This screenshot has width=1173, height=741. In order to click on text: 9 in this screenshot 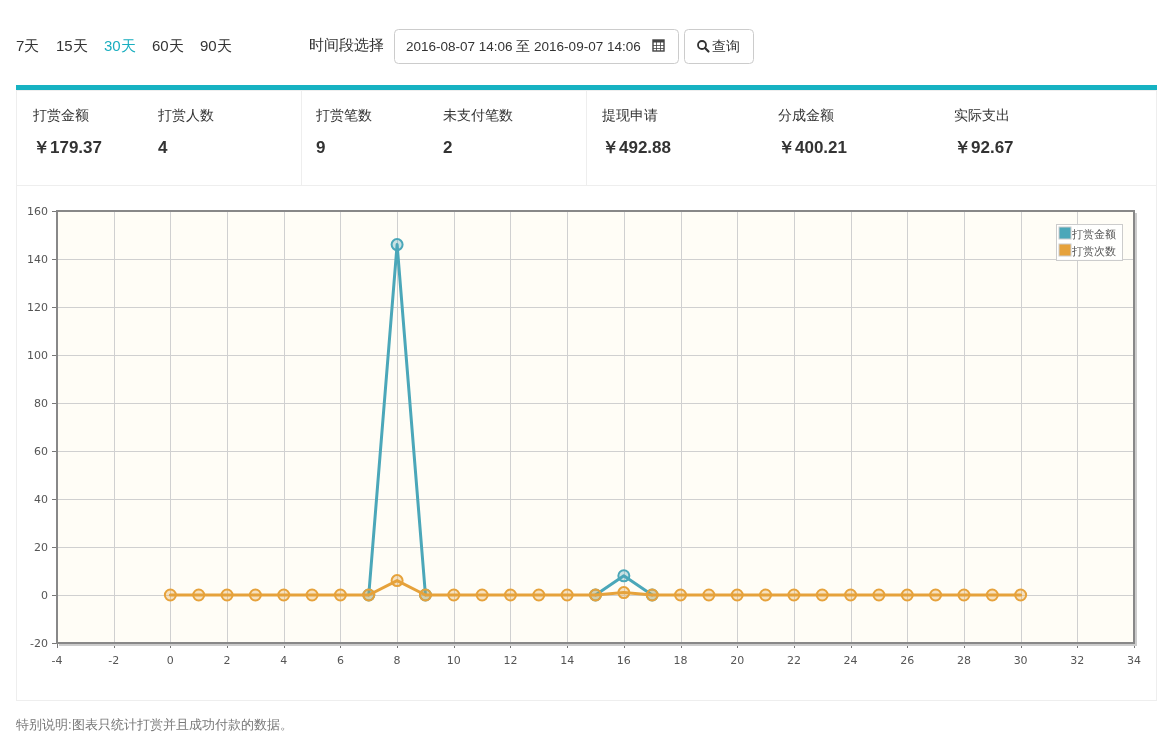, I will do `click(321, 147)`.